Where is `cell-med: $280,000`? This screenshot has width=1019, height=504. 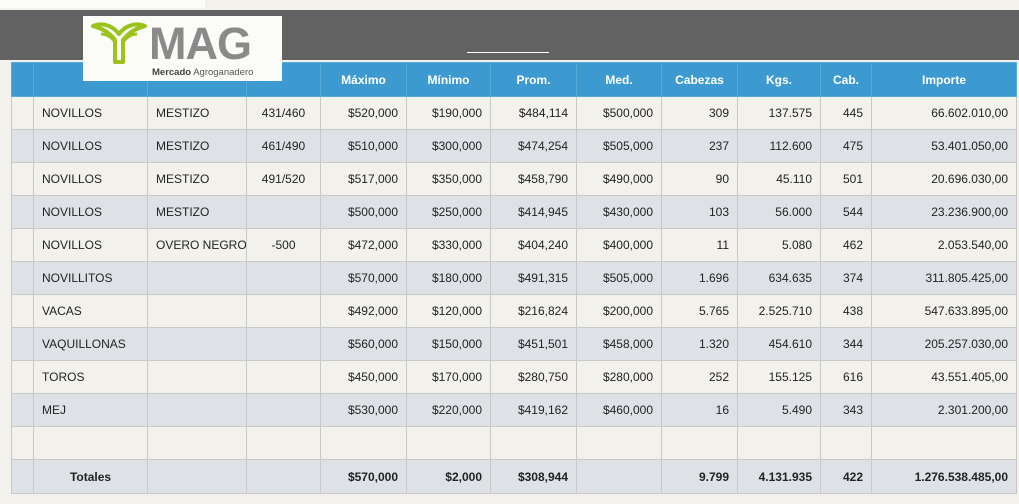 cell-med: $280,000 is located at coordinates (619, 377).